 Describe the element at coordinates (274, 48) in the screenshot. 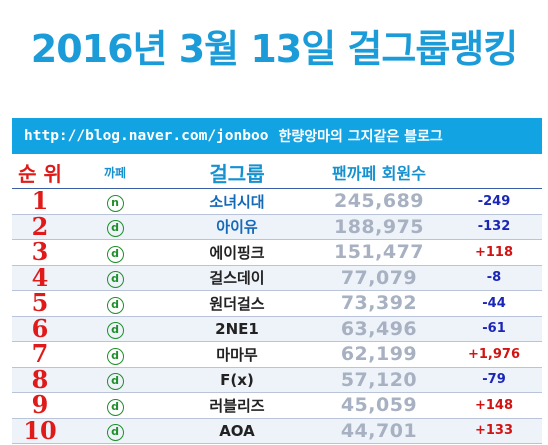

I see `page-title: 2016년 3월 13일 걸그룹랭킹` at that location.